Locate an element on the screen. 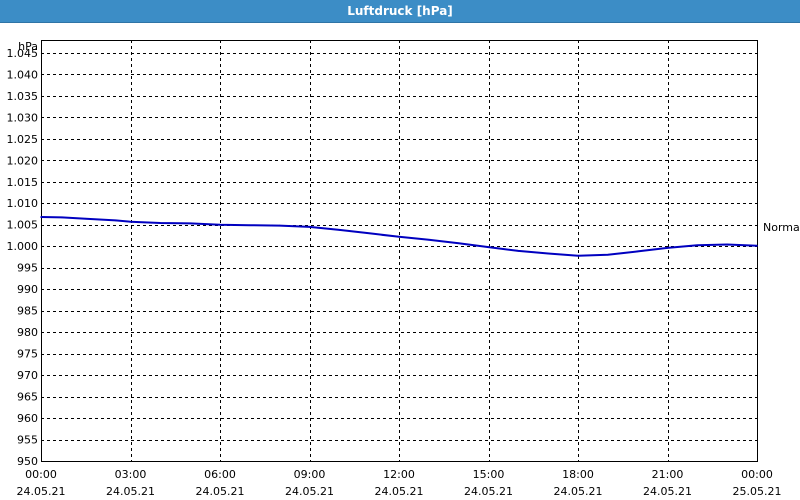  y-tick-label: 1.035 is located at coordinates (23, 96).